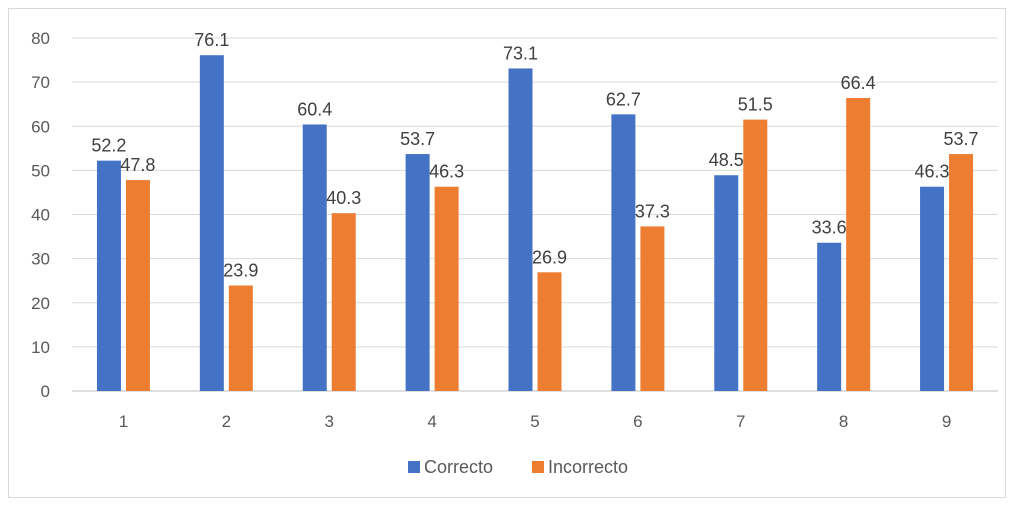  Describe the element at coordinates (623, 99) in the screenshot. I see `data-label-correcto: 62.7` at that location.